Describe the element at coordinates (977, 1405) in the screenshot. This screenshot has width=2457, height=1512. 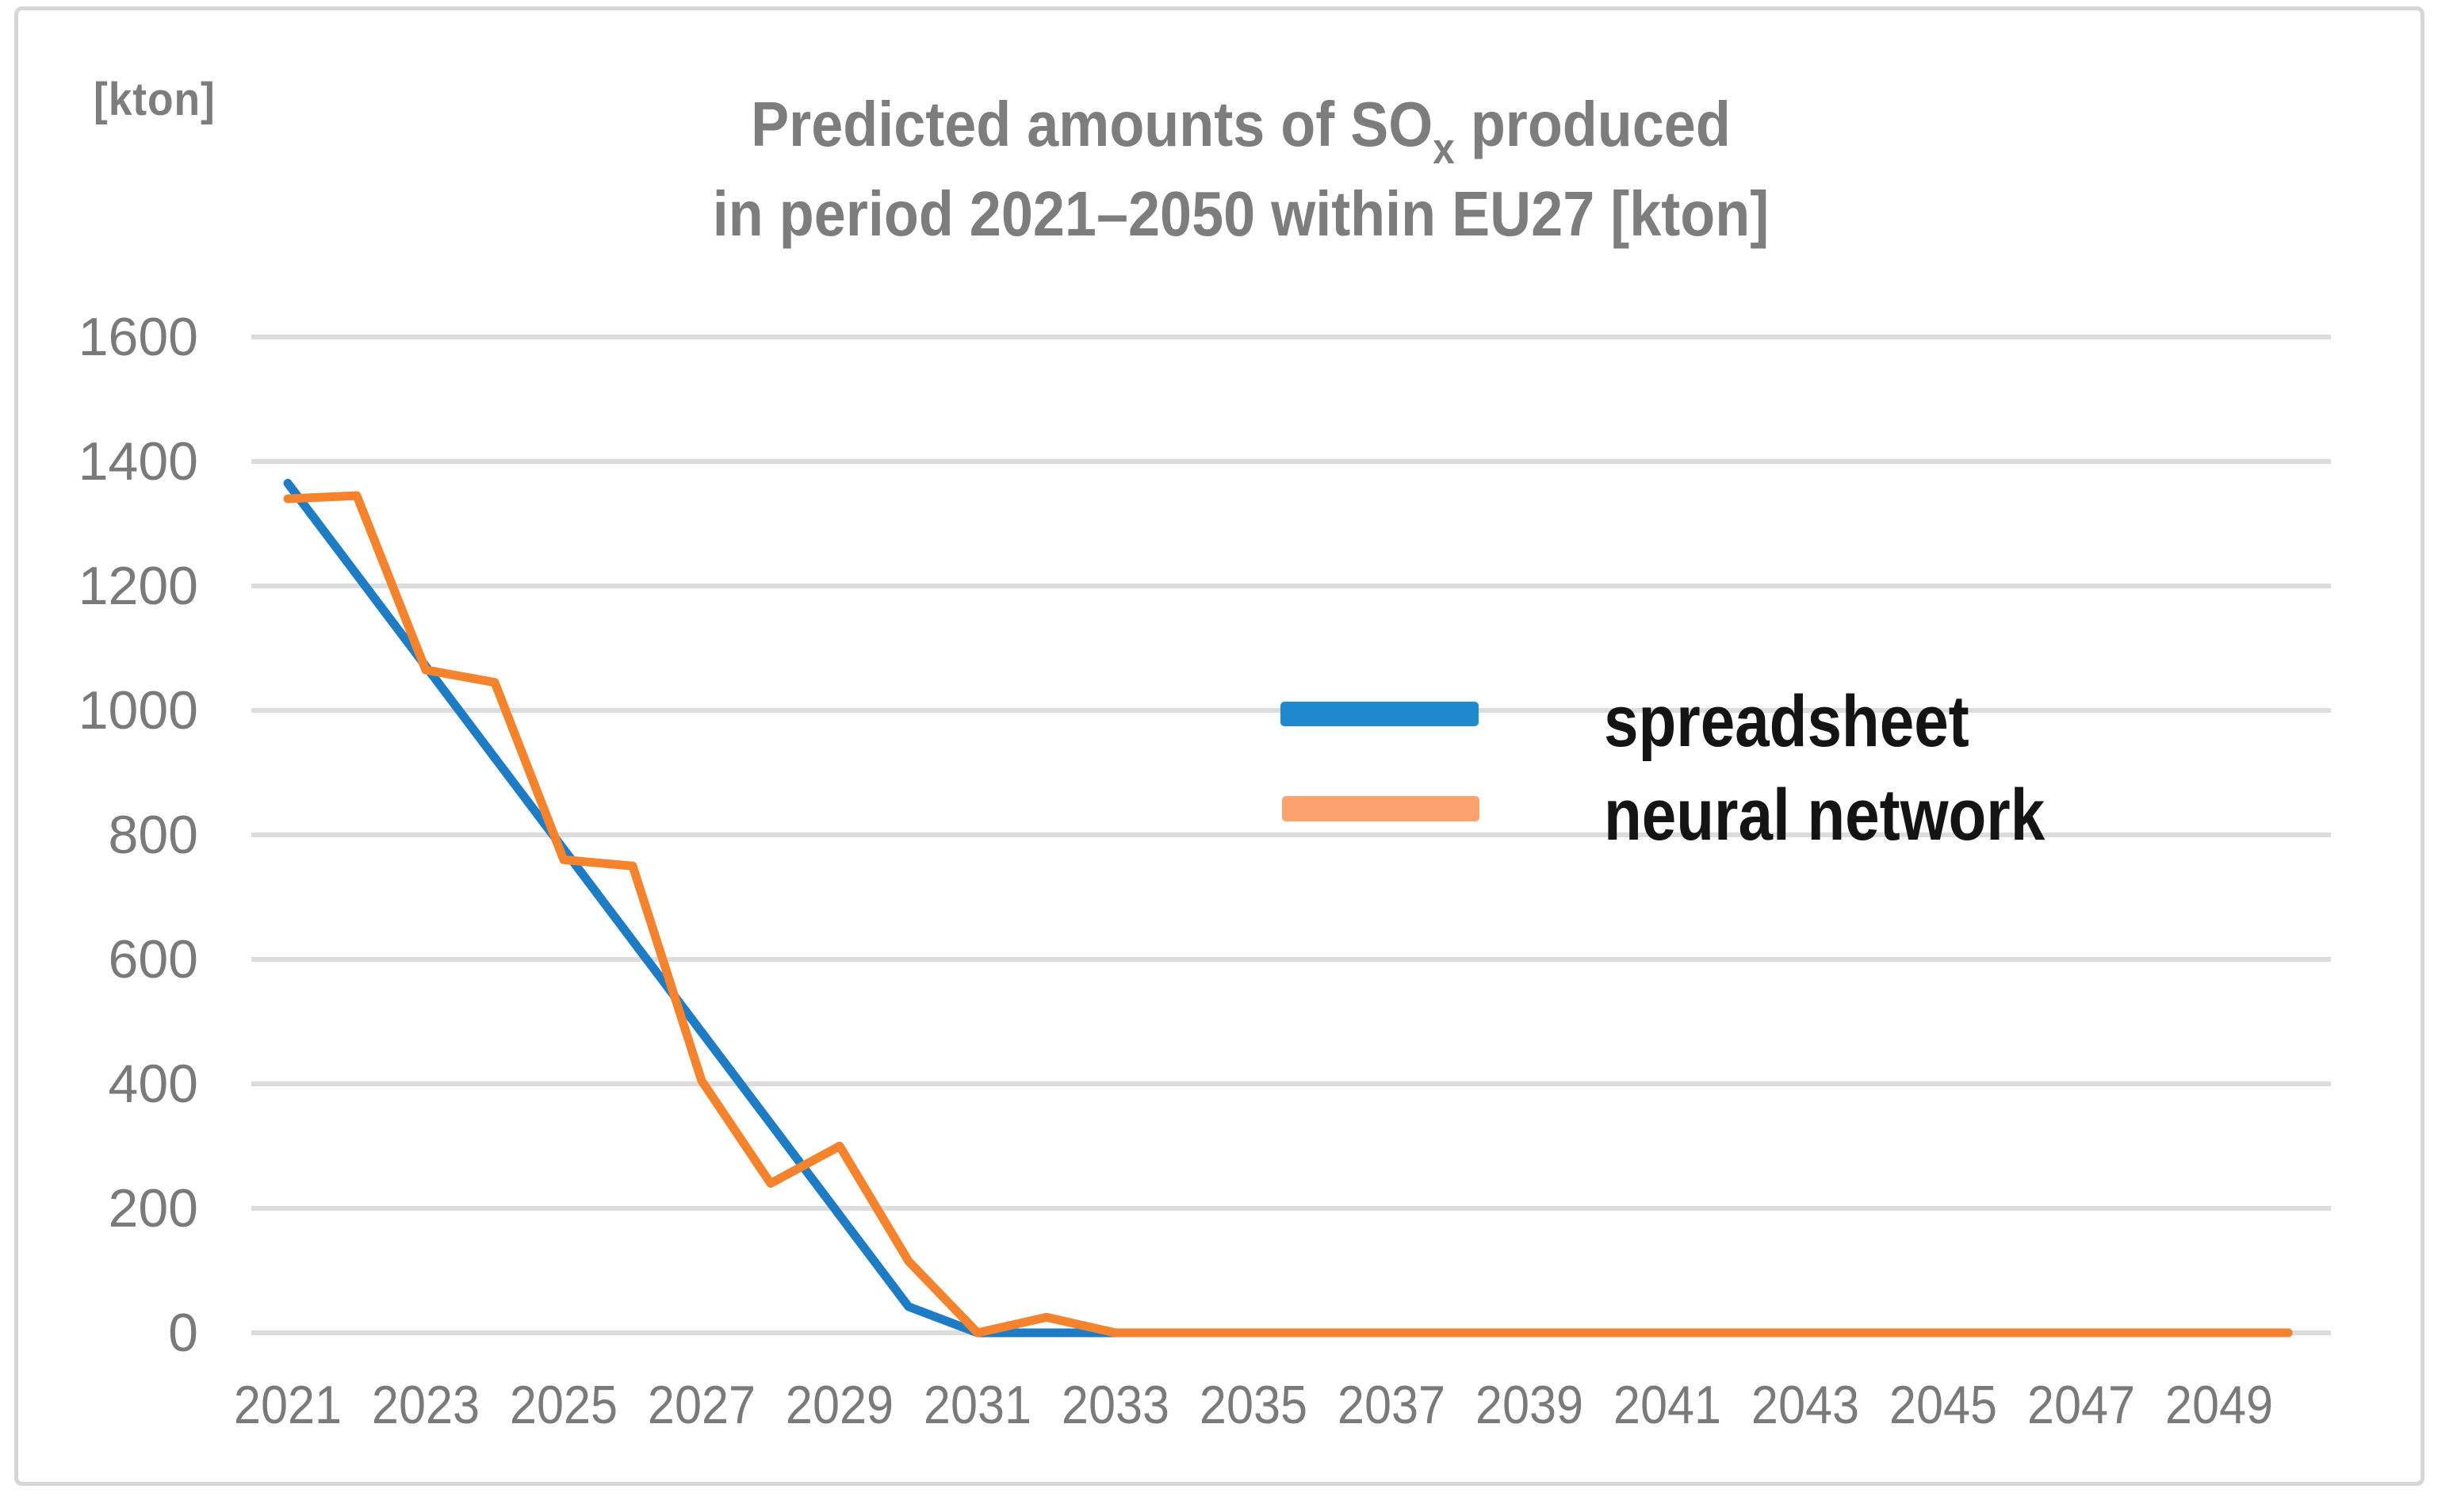
I see `x-tick-label: 2031` at that location.